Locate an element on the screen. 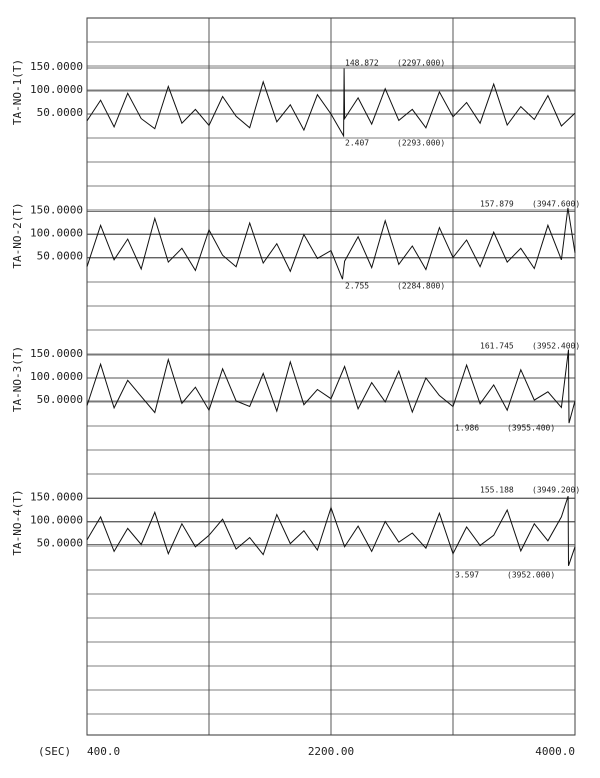  y-axis-label: TA-NO-2(T) is located at coordinates (17, 235).